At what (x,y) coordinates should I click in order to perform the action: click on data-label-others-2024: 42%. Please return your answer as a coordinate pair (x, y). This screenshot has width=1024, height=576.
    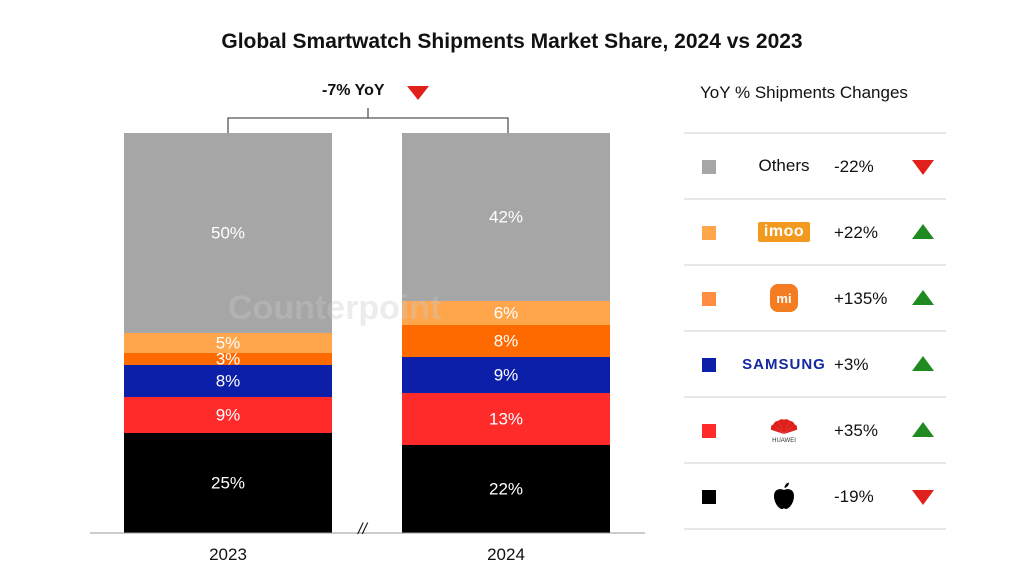
    Looking at the image, I should click on (506, 217).